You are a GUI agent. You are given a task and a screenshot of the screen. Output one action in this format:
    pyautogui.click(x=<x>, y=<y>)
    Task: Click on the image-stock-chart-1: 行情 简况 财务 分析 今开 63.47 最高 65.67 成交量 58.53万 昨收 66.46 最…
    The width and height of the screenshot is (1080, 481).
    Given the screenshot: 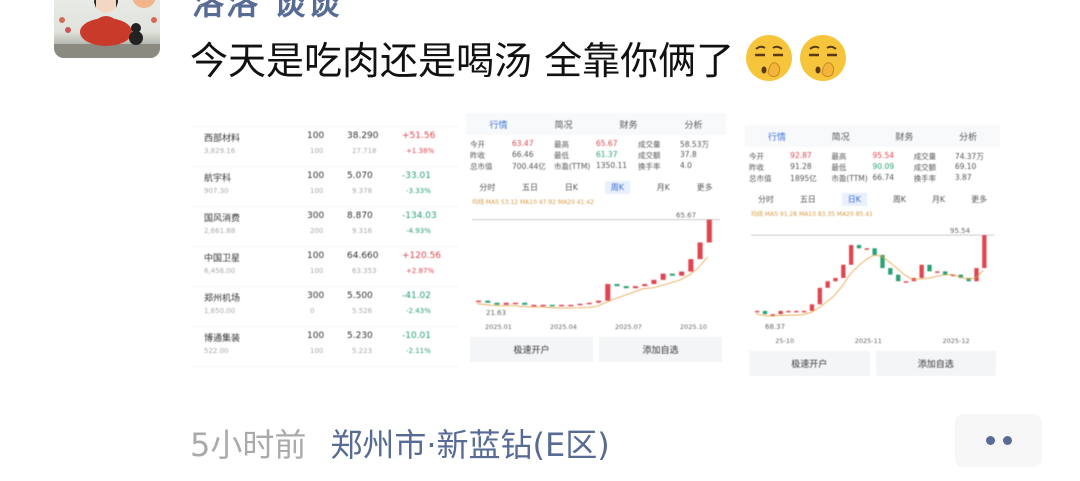 What is the action you would take?
    pyautogui.click(x=596, y=246)
    